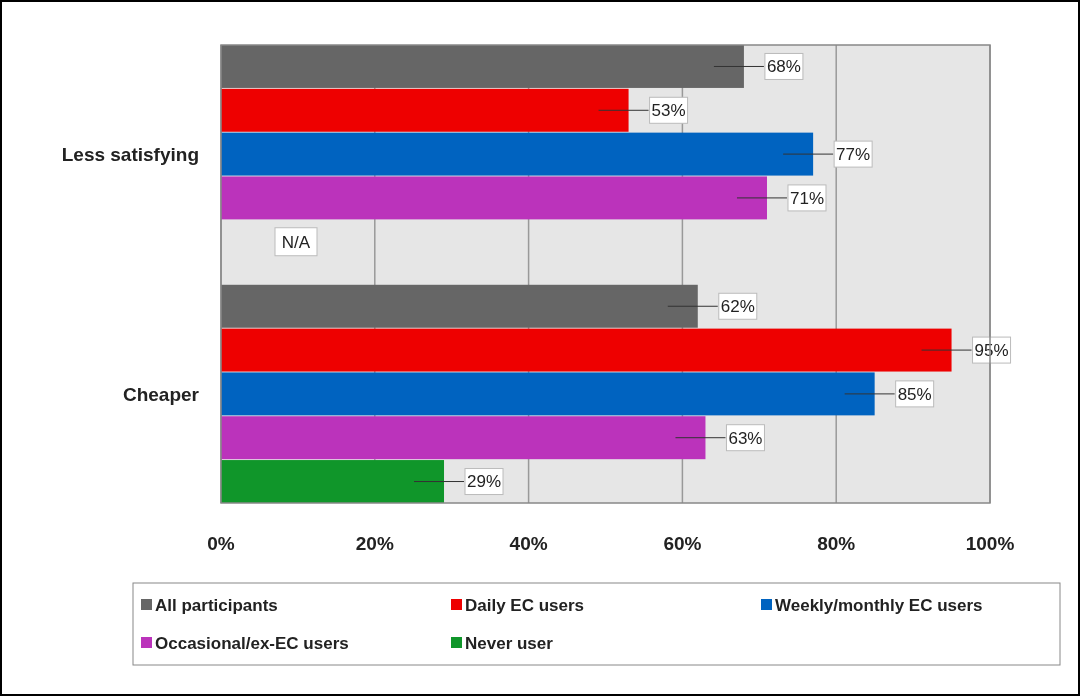  Describe the element at coordinates (836, 543) in the screenshot. I see `x-tick-label: 80%` at that location.